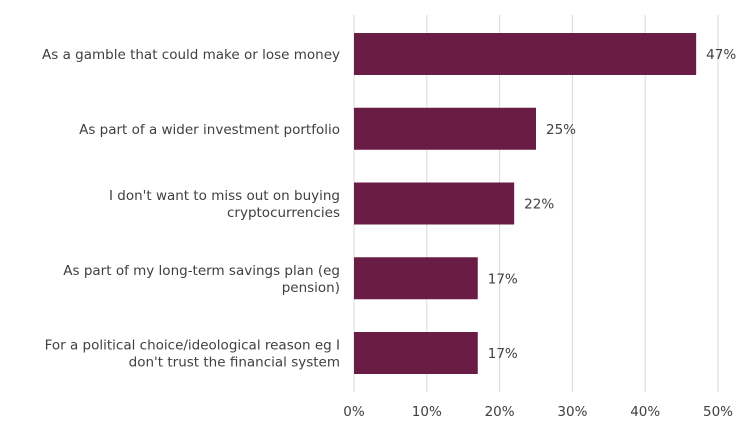 The height and width of the screenshot is (433, 749). I want to click on x-tick-label: 40%, so click(645, 412).